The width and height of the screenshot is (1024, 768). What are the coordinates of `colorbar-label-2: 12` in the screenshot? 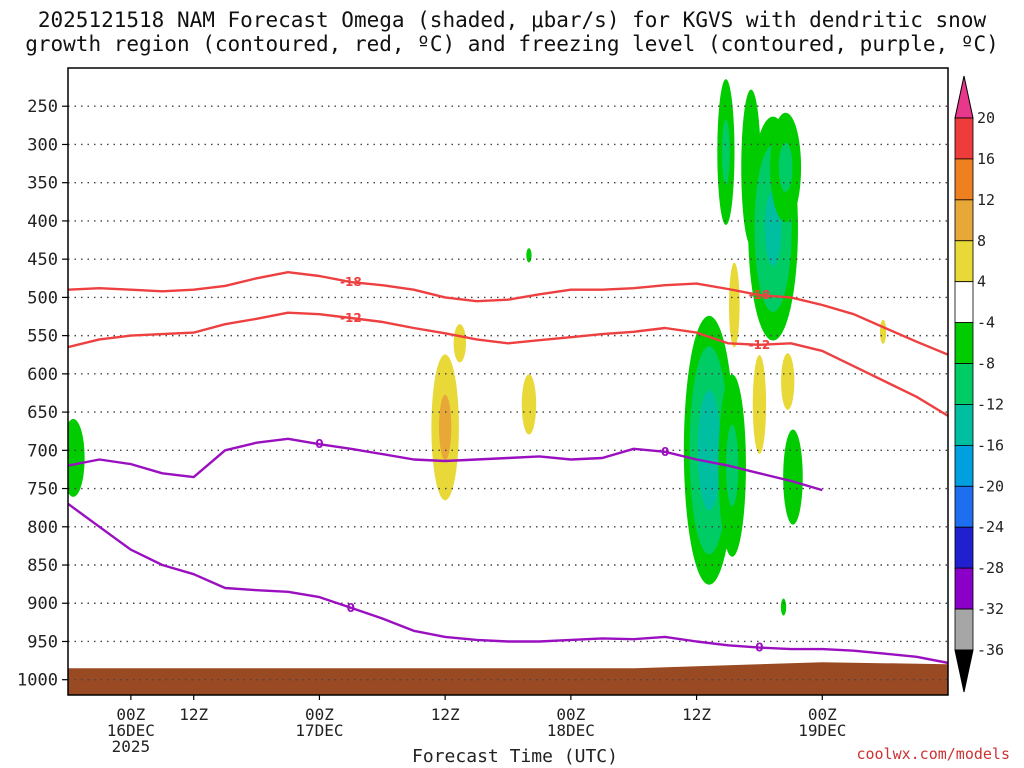 It's located at (986, 200).